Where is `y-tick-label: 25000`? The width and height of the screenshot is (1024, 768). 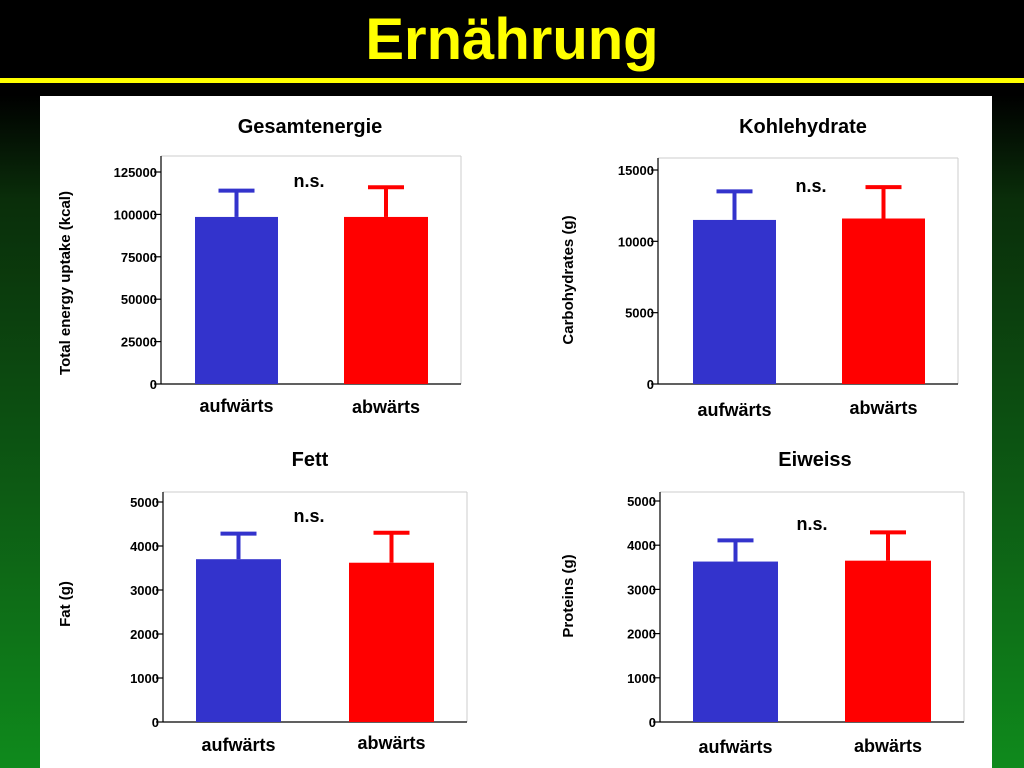 y-tick-label: 25000 is located at coordinates (139, 342).